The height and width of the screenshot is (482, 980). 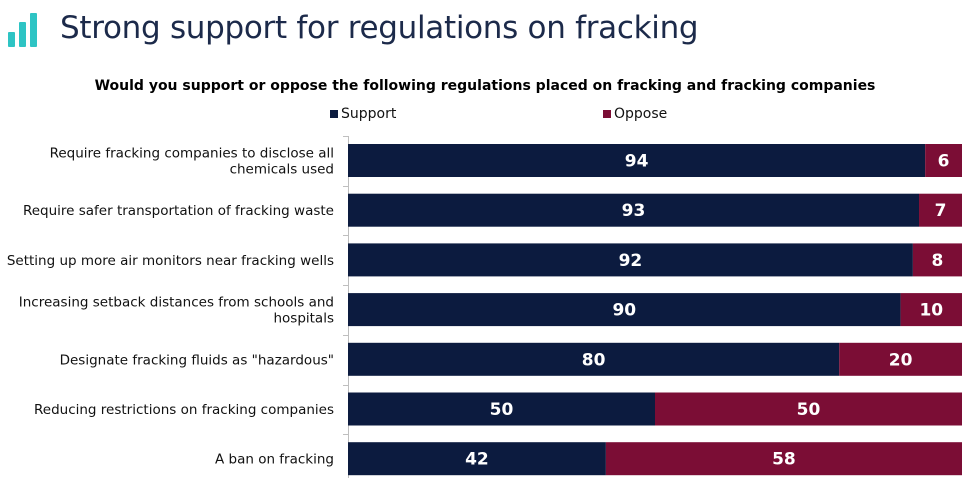 I want to click on data-label-support: 92, so click(x=631, y=261).